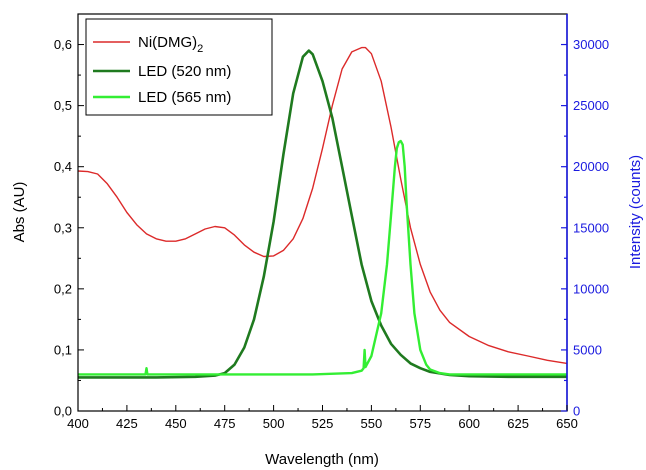 The height and width of the screenshot is (470, 646). Describe the element at coordinates (184, 97) in the screenshot. I see `legend-label-led-565: LED (565 nm)` at that location.